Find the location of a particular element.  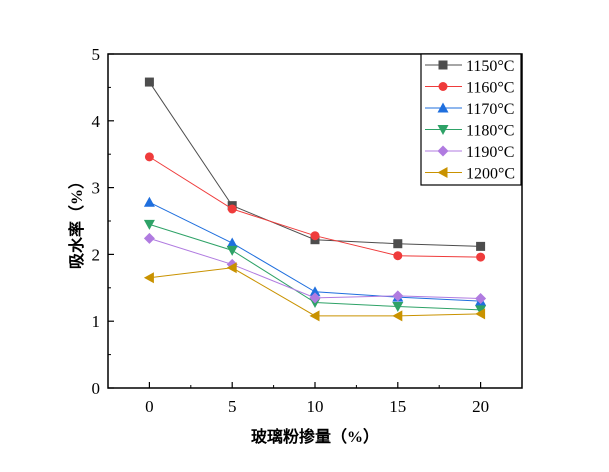

y-tick-label: 0 is located at coordinates (96, 388).